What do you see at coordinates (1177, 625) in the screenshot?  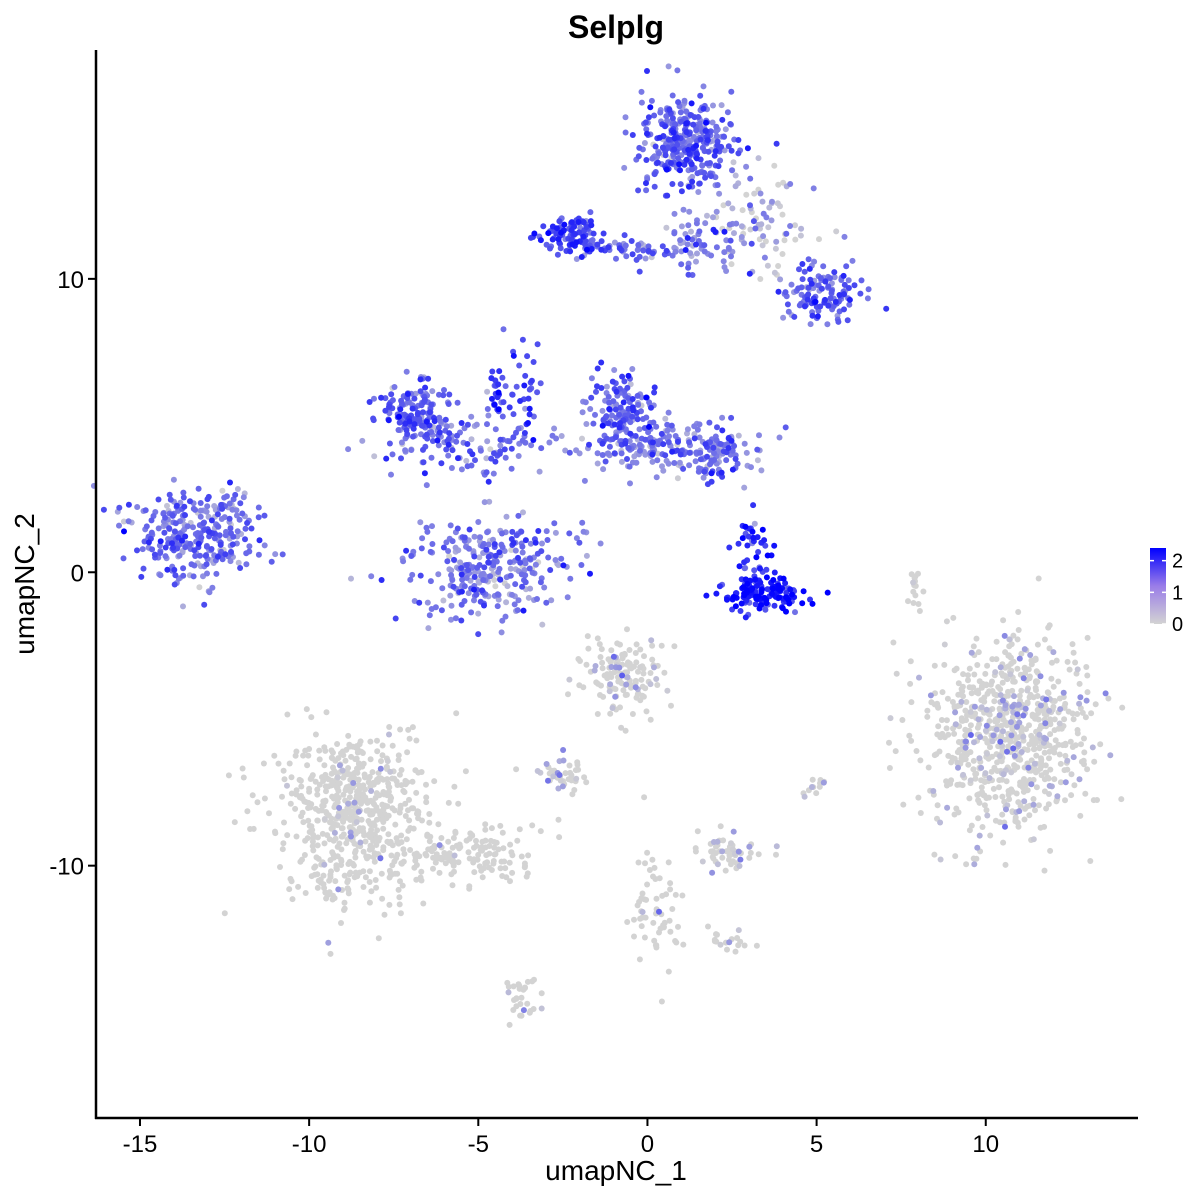 I see `colorbar-tick-label: 0` at bounding box center [1177, 625].